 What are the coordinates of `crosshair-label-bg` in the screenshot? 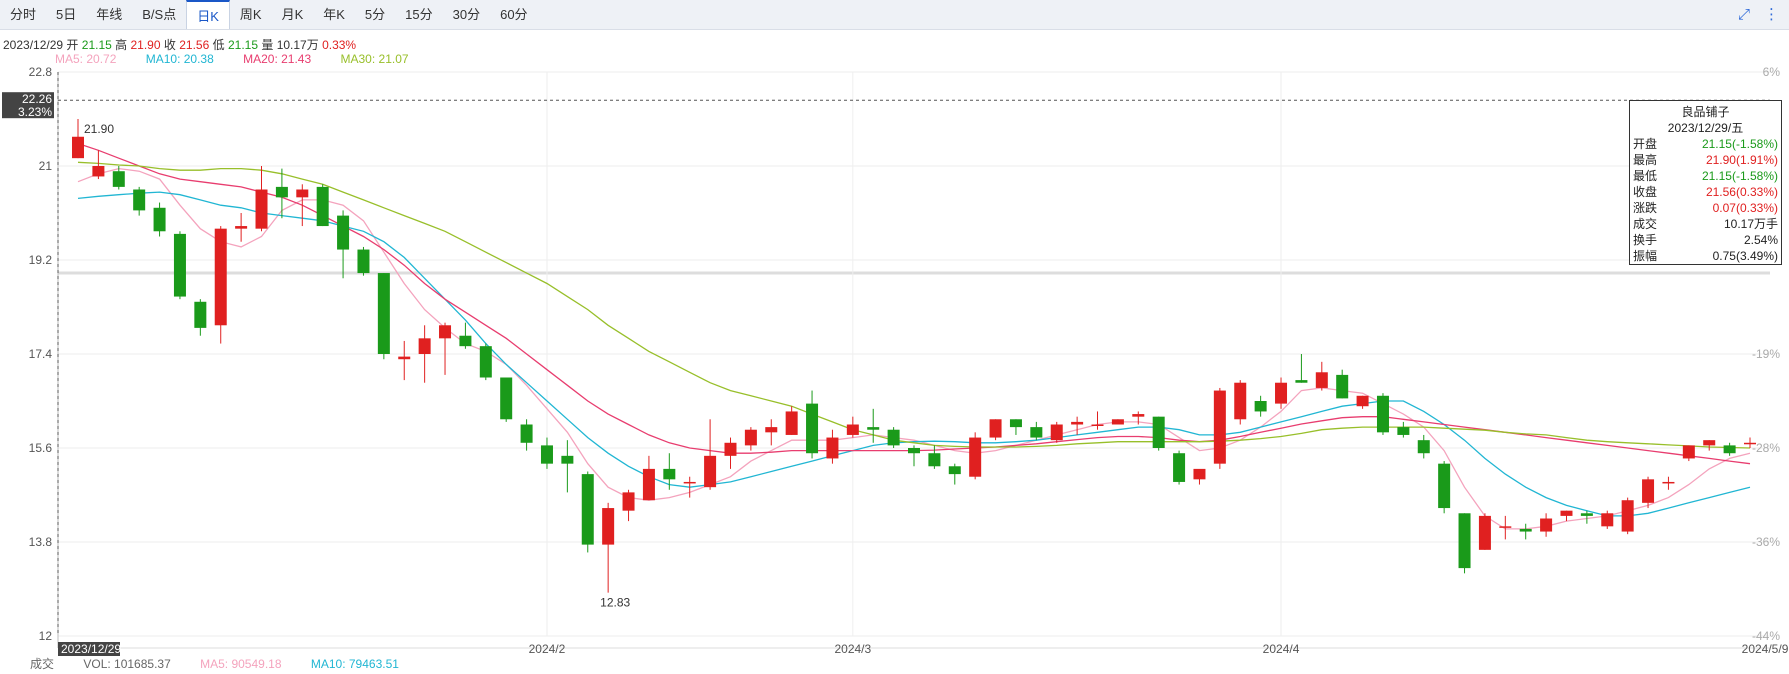 It's located at (28, 105).